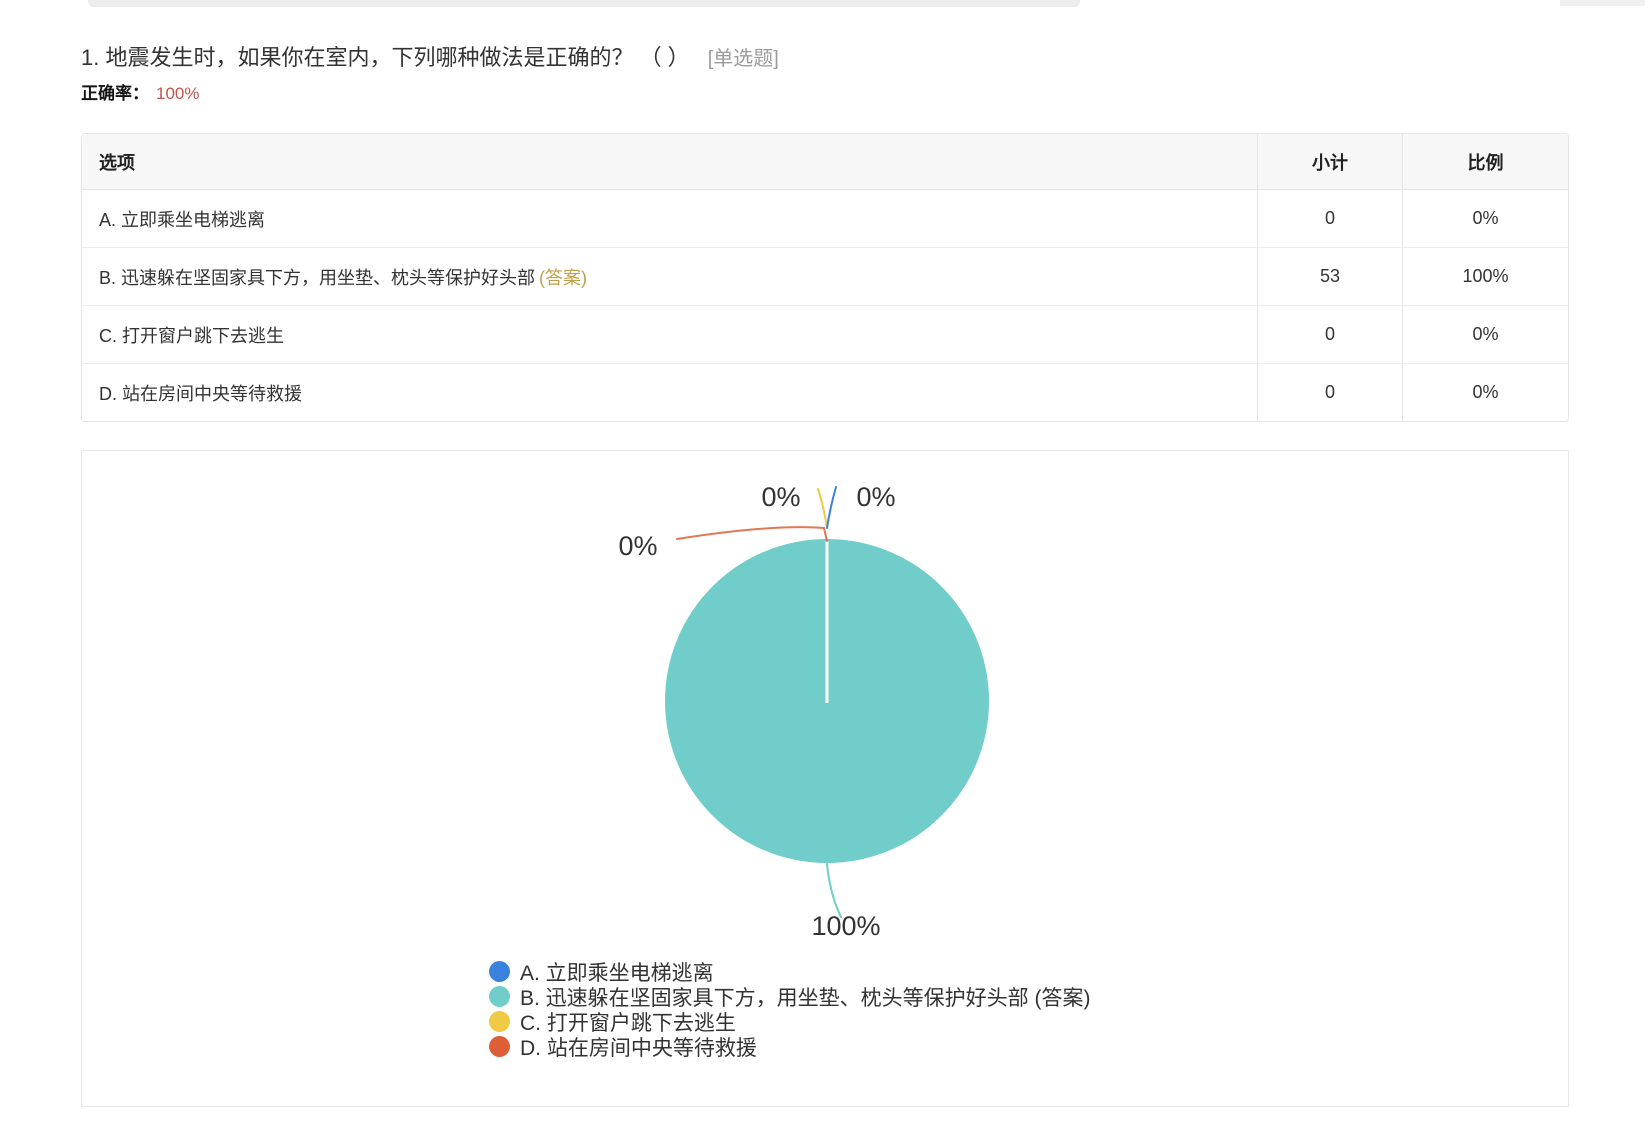 The width and height of the screenshot is (1652, 1128). I want to click on table-row: C. 打开窗户跳下去逃生 0 0%, so click(825, 335).